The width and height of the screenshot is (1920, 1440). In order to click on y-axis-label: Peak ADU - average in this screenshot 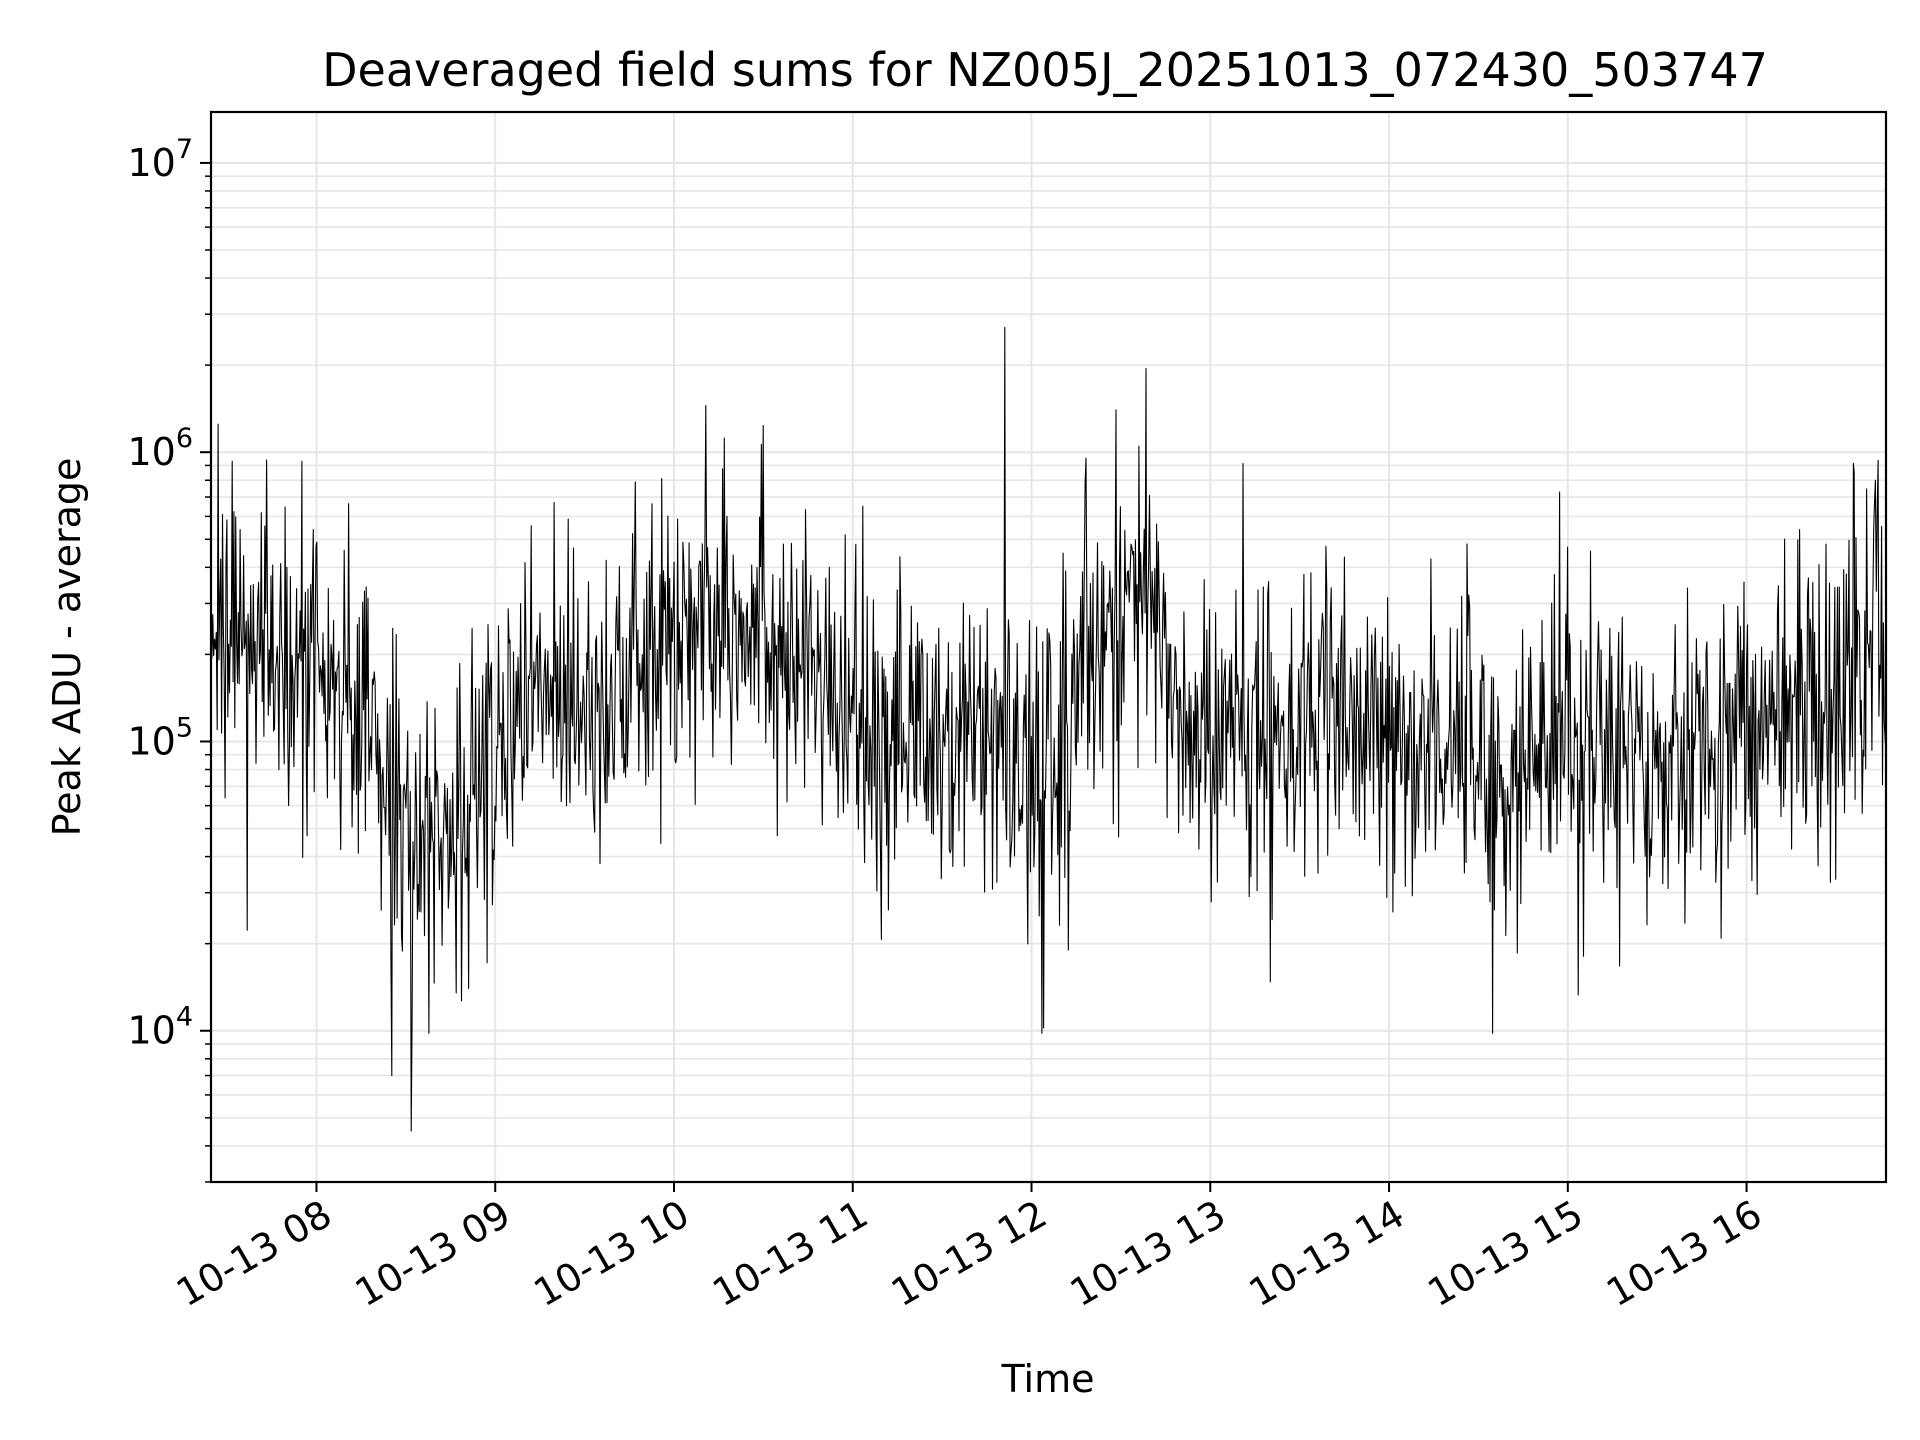, I will do `click(67, 647)`.